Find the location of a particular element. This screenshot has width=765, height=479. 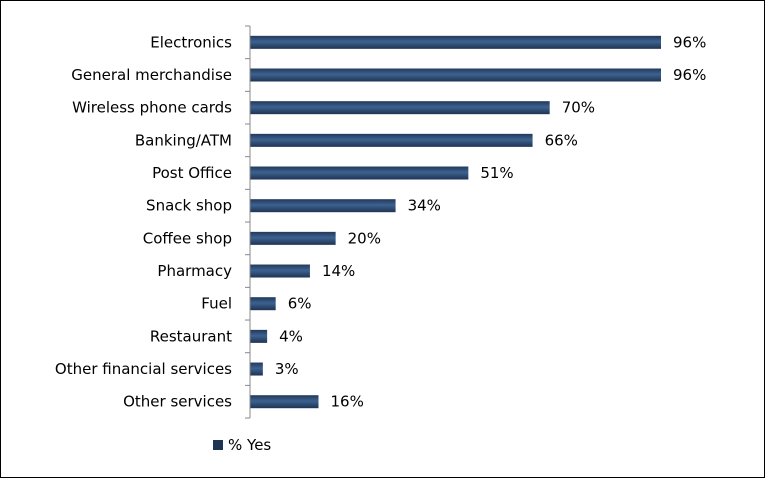

legend-label: % Yes is located at coordinates (249, 445).